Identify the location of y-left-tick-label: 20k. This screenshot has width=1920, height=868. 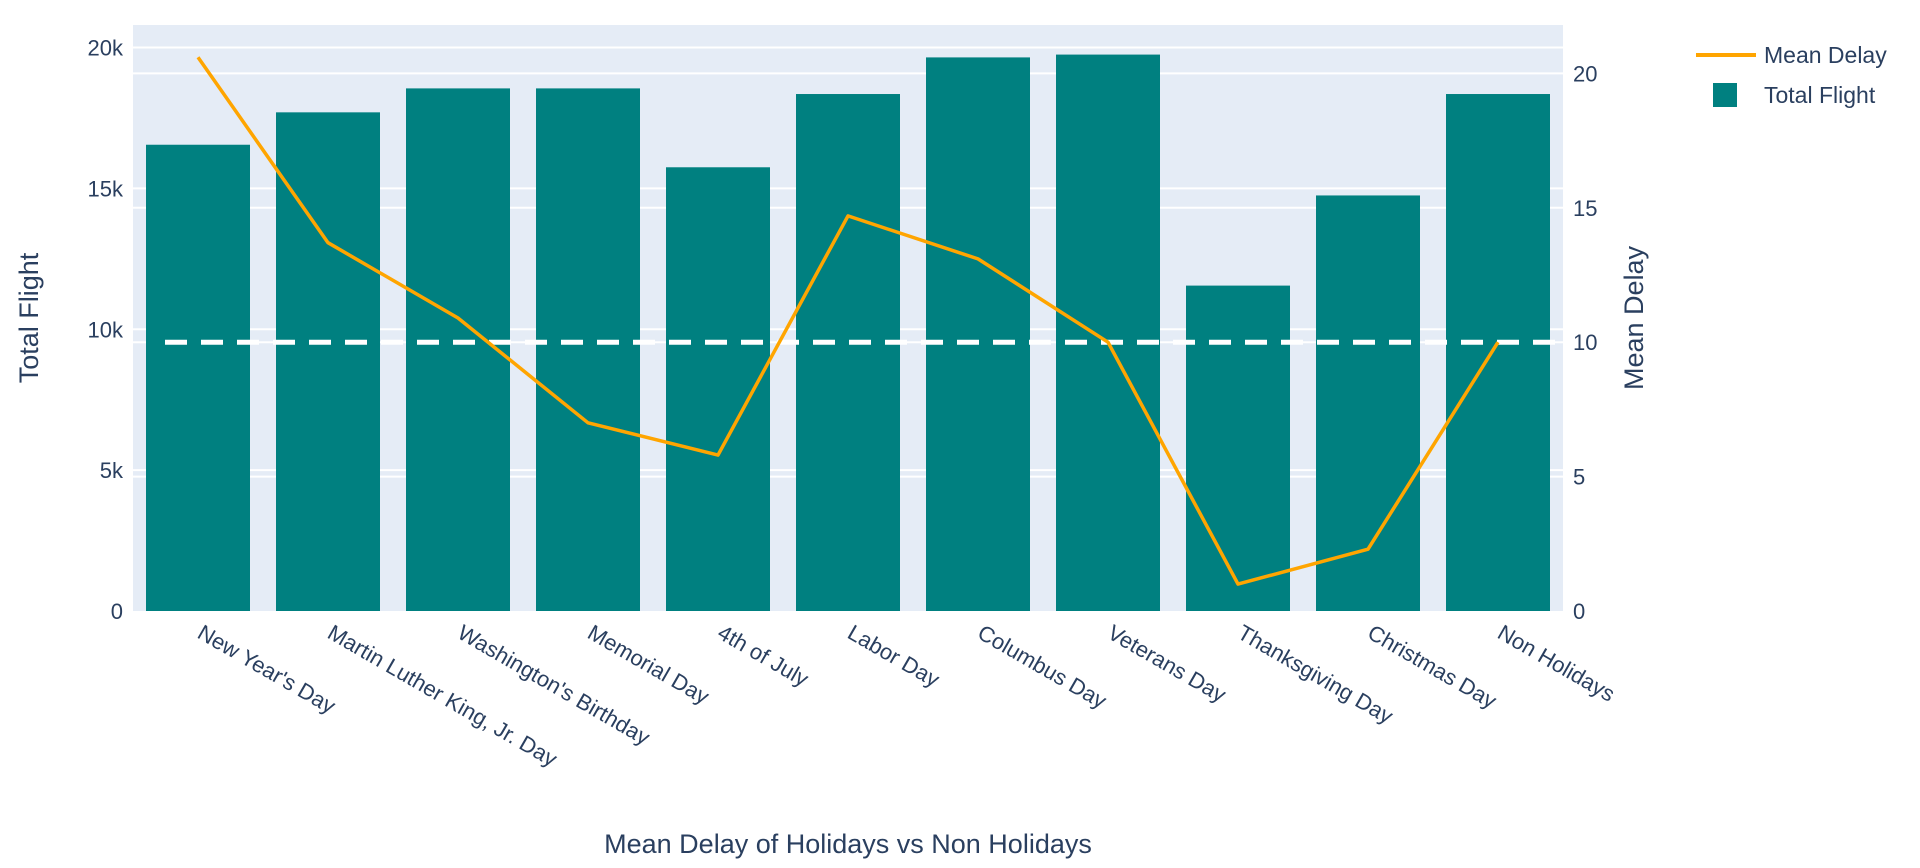
(106, 48).